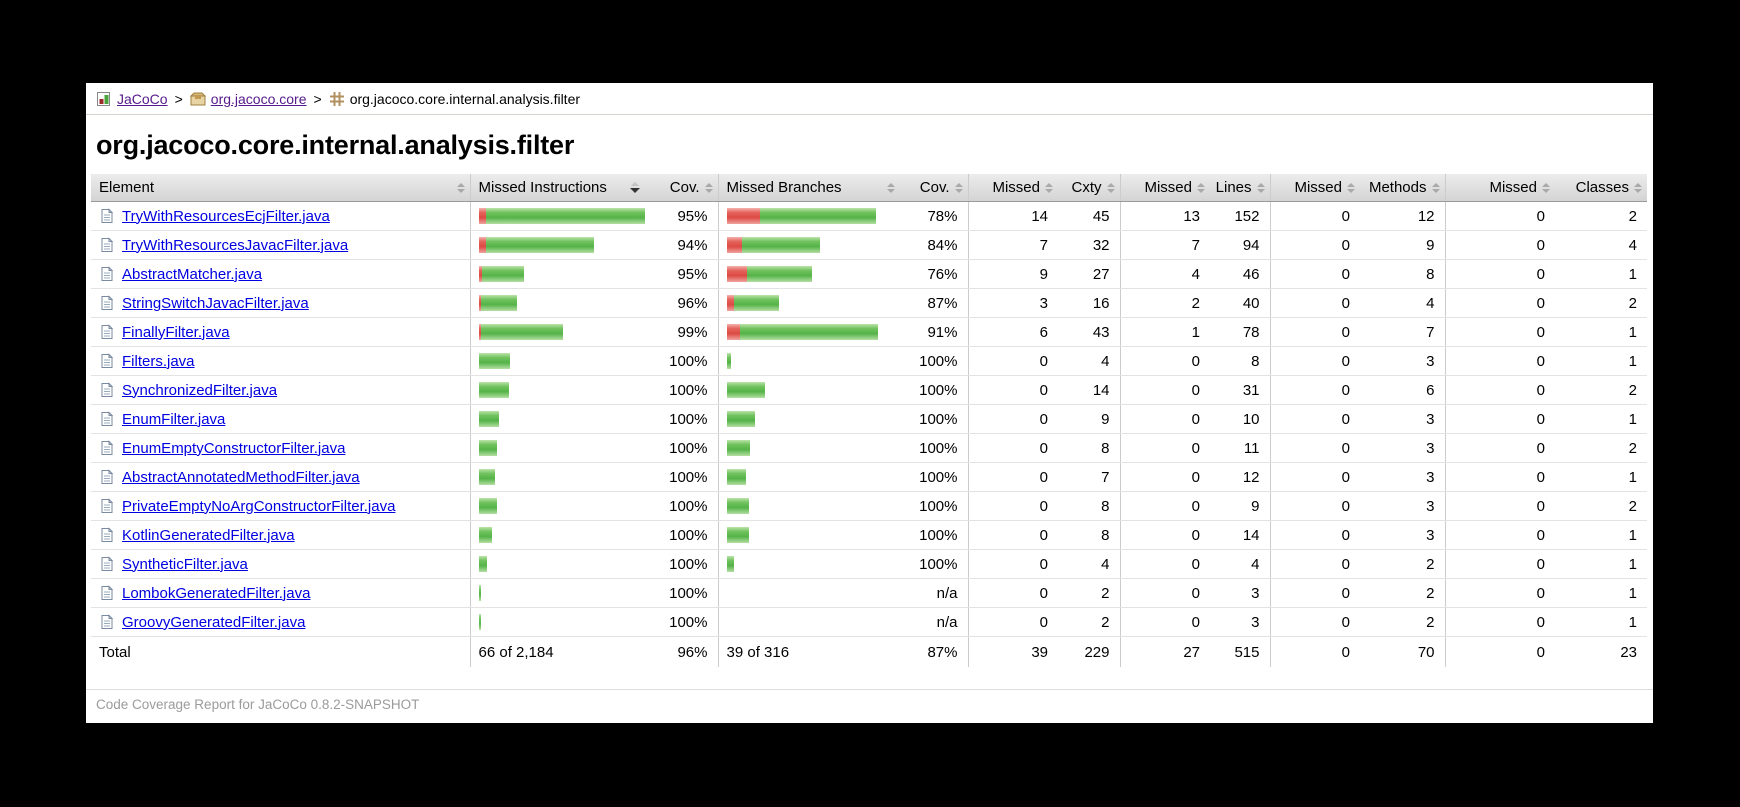 The height and width of the screenshot is (807, 1740). I want to click on element-link: Filters.java, so click(158, 361).